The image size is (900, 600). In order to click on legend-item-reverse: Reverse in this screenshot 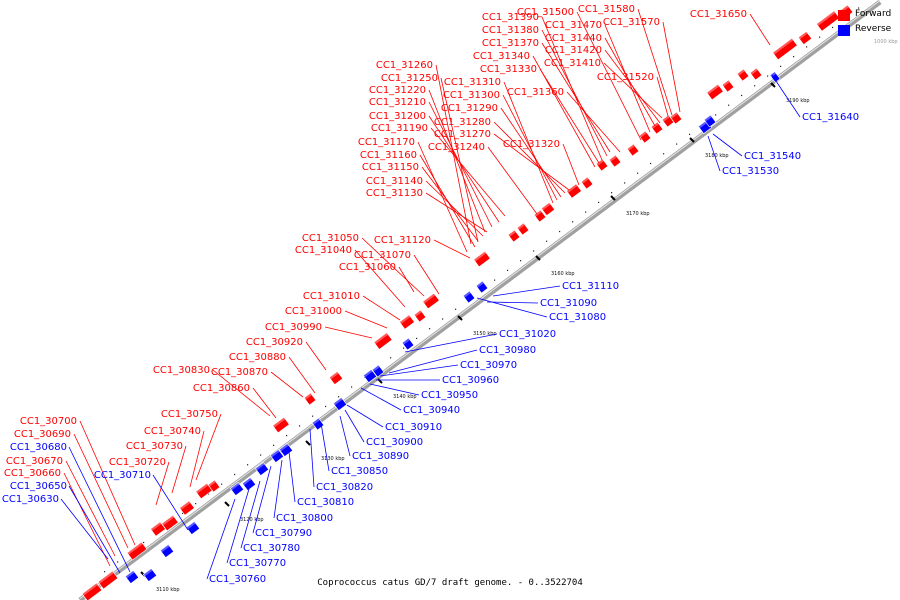, I will do `click(869, 31)`.